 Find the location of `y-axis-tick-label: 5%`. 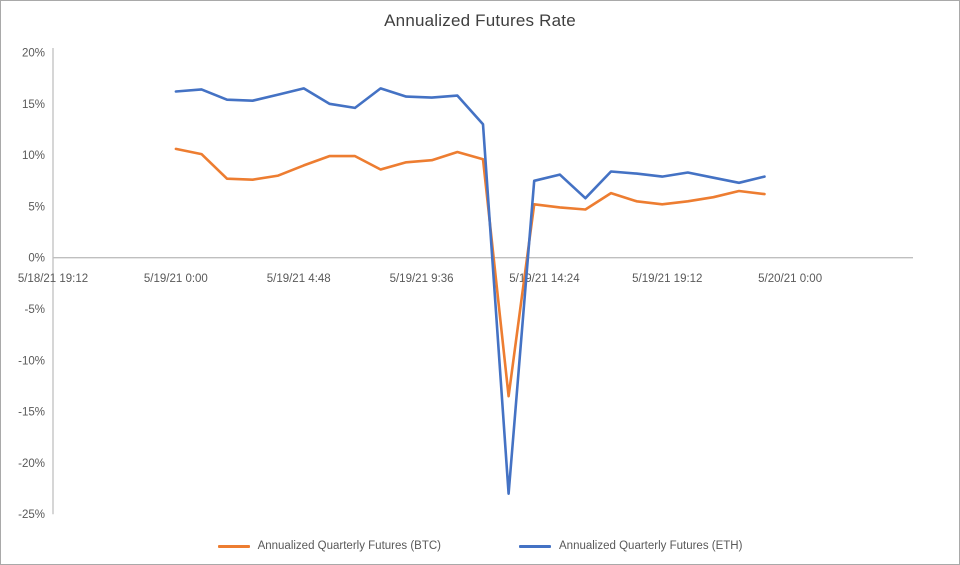

y-axis-tick-label: 5% is located at coordinates (36, 207).